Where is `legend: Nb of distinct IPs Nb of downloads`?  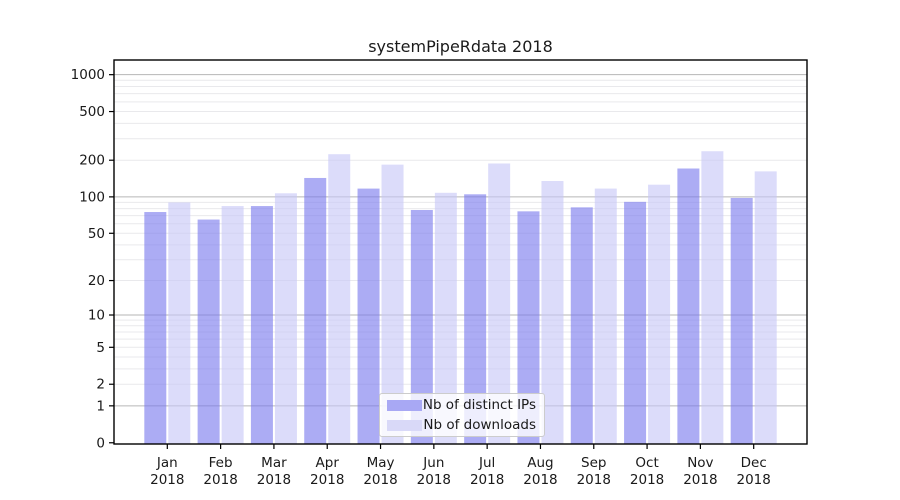
legend: Nb of distinct IPs Nb of downloads is located at coordinates (462, 415).